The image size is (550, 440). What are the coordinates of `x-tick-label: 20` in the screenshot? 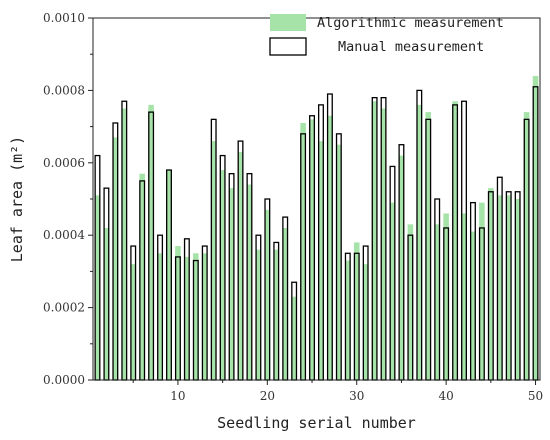 It's located at (267, 396).